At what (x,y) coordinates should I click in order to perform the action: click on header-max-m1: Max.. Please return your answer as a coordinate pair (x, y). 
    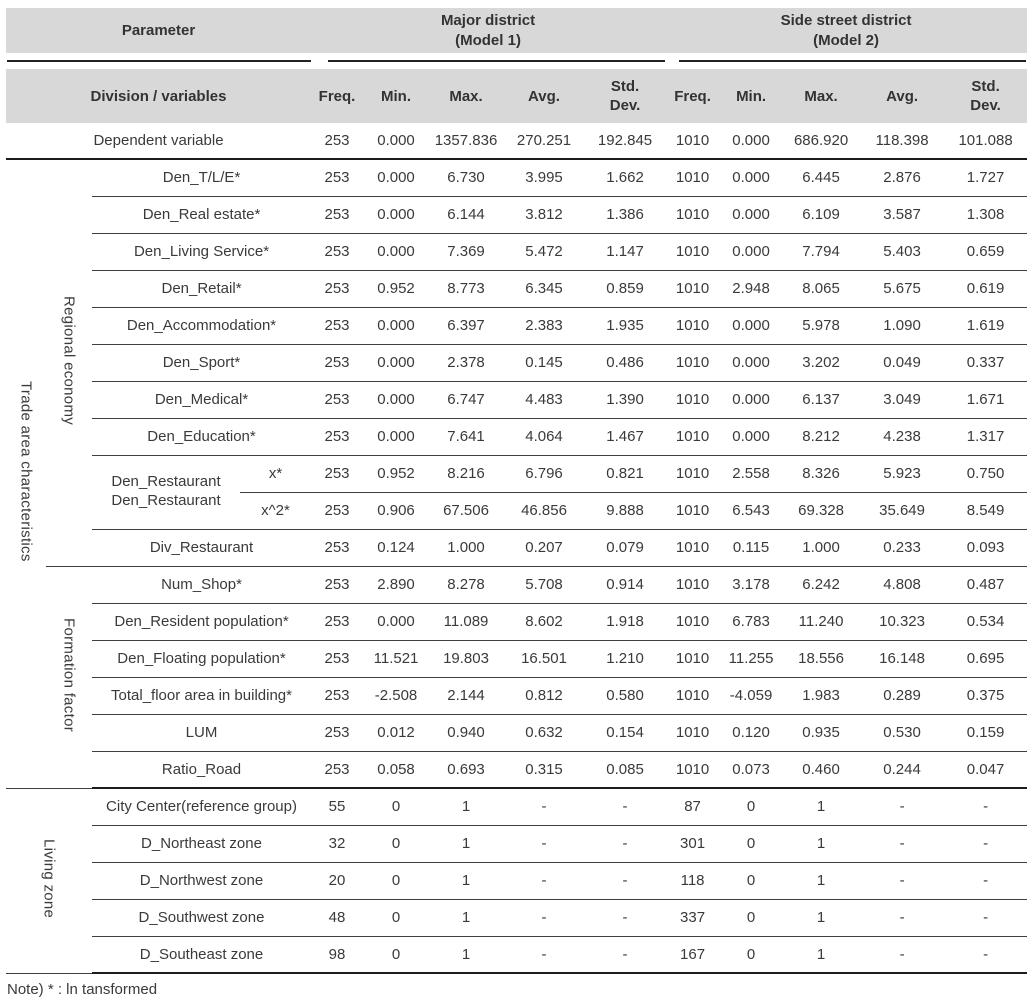
    Looking at the image, I should click on (466, 96).